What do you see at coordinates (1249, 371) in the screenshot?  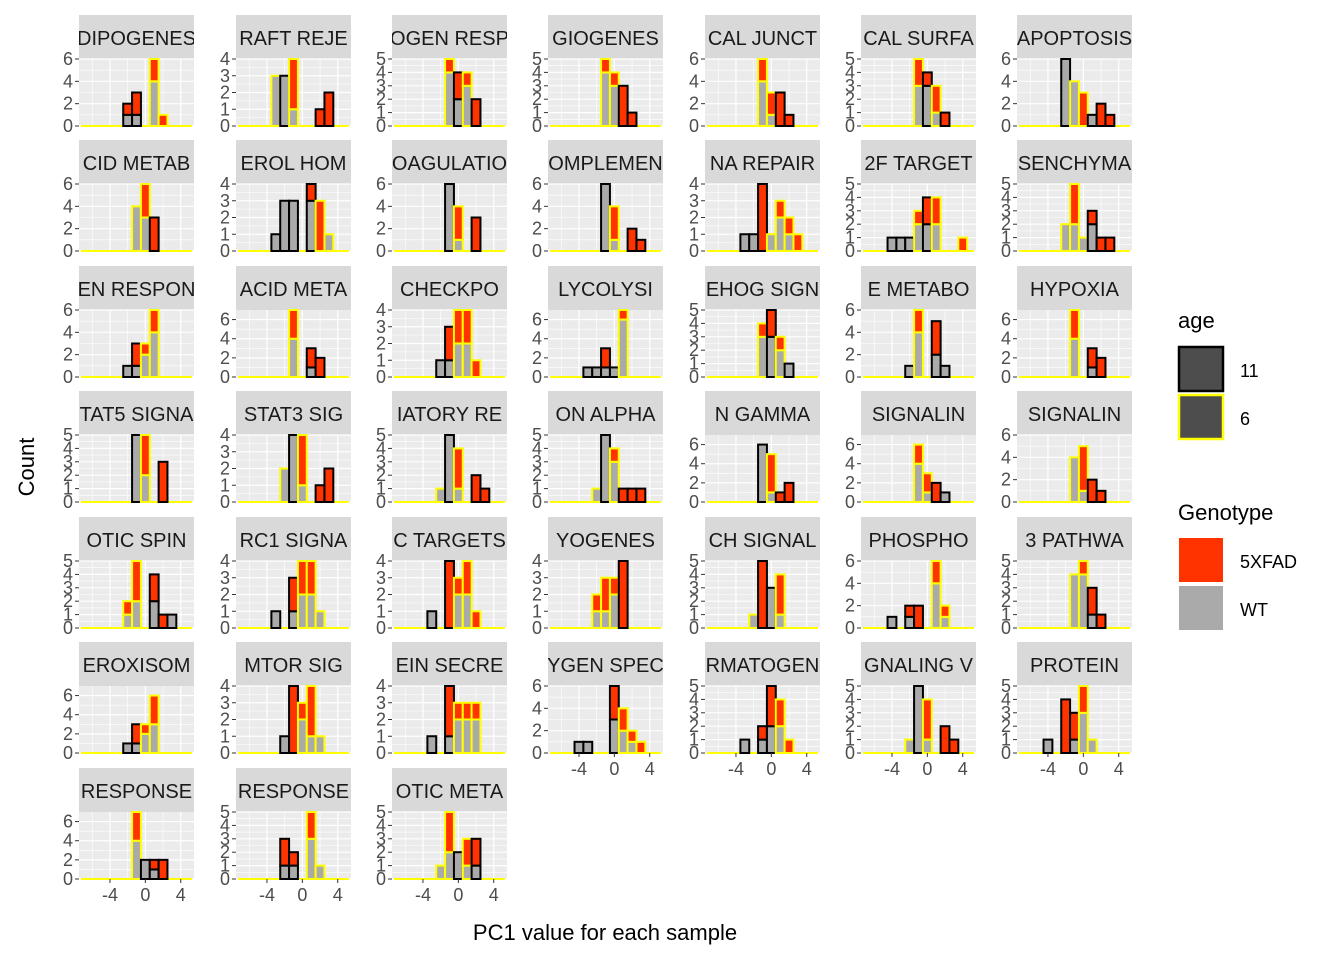 I see `legend-age-label-11: 11` at bounding box center [1249, 371].